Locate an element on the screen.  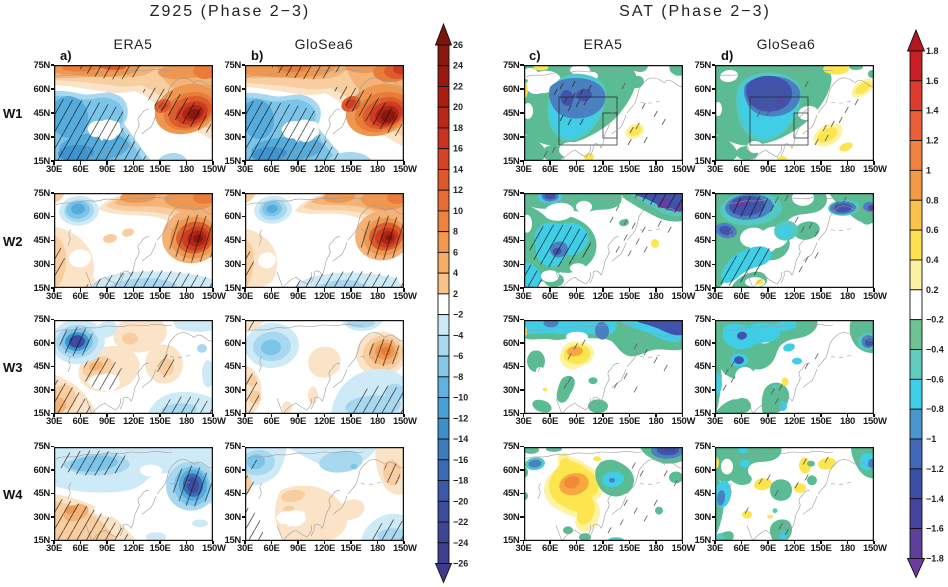
svg-text: 0.4 is located at coordinates (932, 259).